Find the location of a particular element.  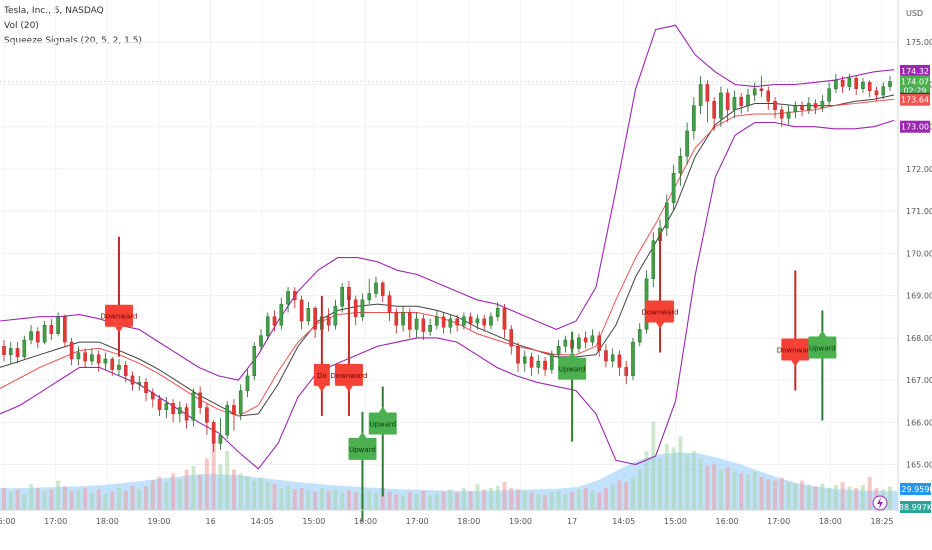

price-badge: 173.64 is located at coordinates (915, 99).